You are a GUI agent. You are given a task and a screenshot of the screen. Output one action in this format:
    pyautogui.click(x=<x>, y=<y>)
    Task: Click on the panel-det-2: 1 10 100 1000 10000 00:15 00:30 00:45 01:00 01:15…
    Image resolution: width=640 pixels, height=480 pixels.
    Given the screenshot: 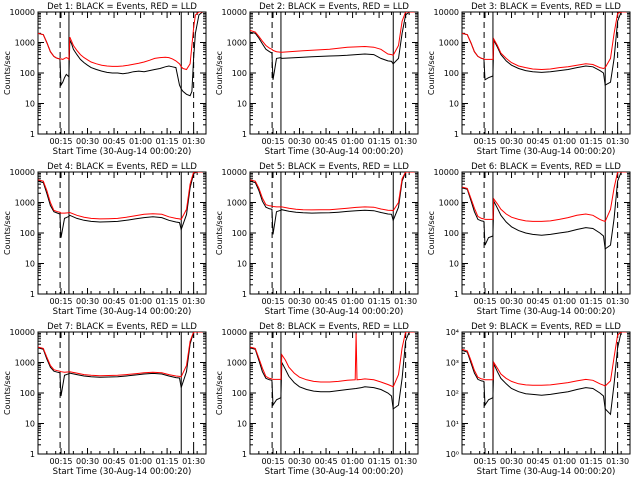 What is the action you would take?
    pyautogui.click(x=317, y=79)
    